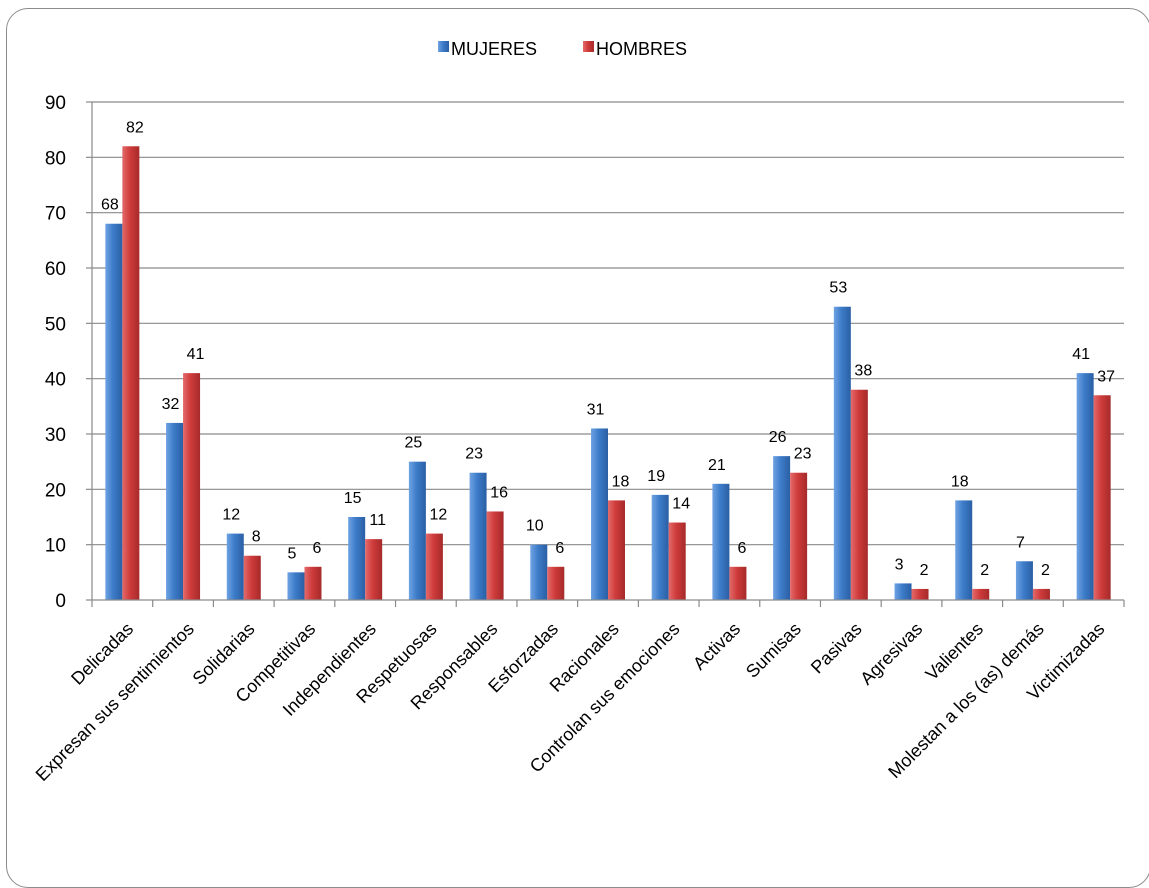  I want to click on data-label-mujeres-0: 68, so click(110, 205).